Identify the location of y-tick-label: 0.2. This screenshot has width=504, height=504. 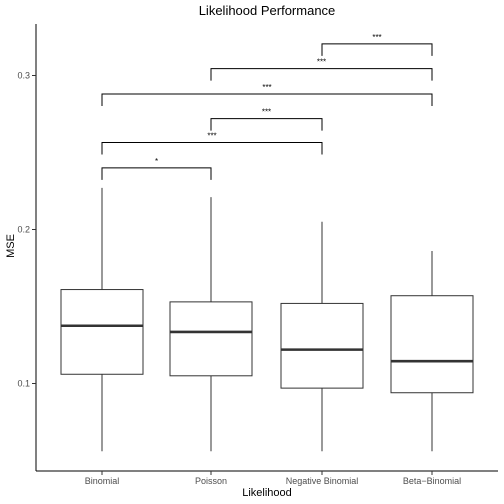
(23, 230).